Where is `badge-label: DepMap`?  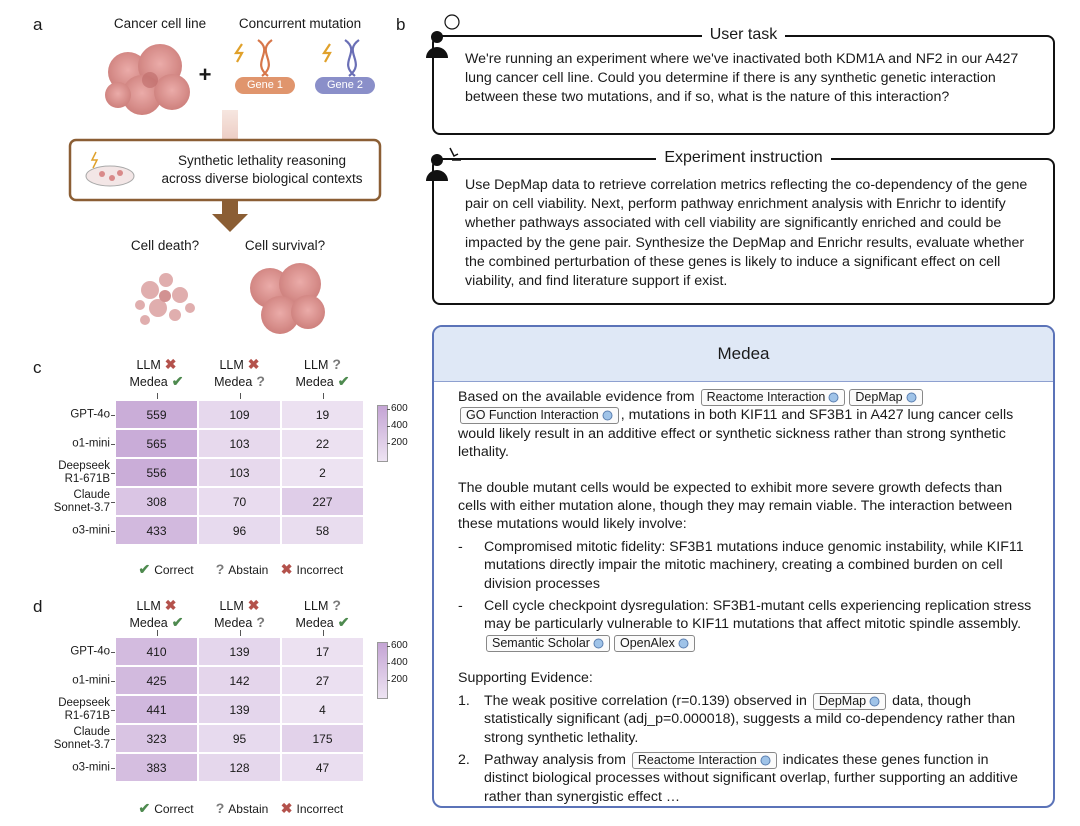 badge-label: DepMap is located at coordinates (879, 397).